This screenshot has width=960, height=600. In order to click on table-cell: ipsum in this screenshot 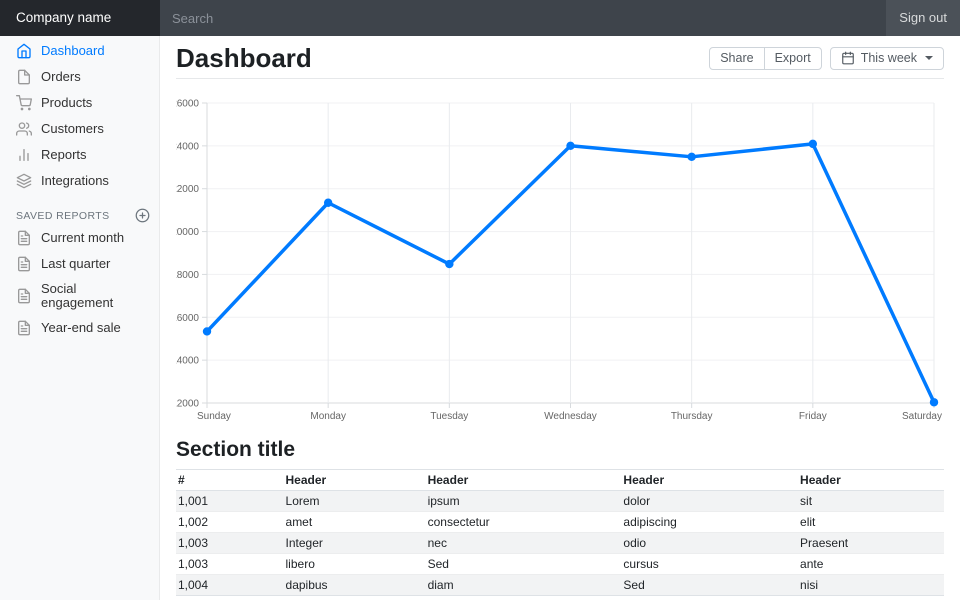, I will do `click(443, 501)`.